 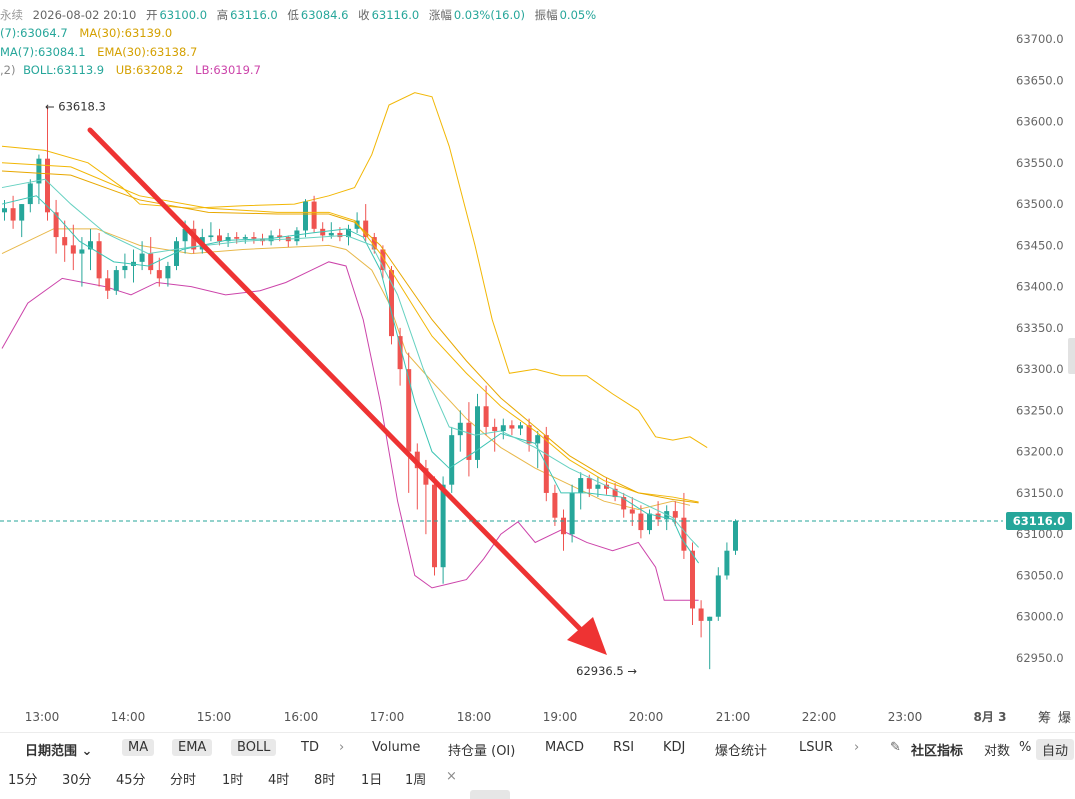 I want to click on lsur-button: LSUR, so click(x=816, y=747).